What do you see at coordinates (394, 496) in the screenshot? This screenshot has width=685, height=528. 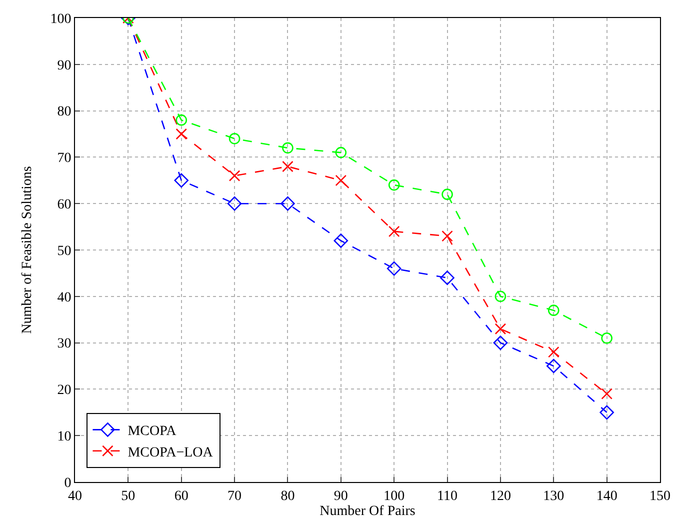 I see `x-tick-label: 100` at bounding box center [394, 496].